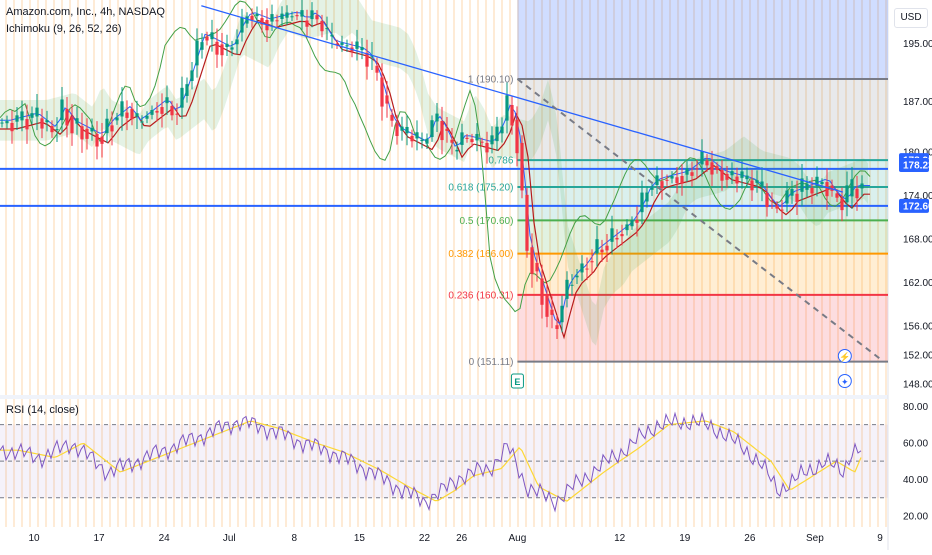 This screenshot has width=932, height=555. I want to click on fib-level-label: 0.382 (166.00), so click(480, 254).